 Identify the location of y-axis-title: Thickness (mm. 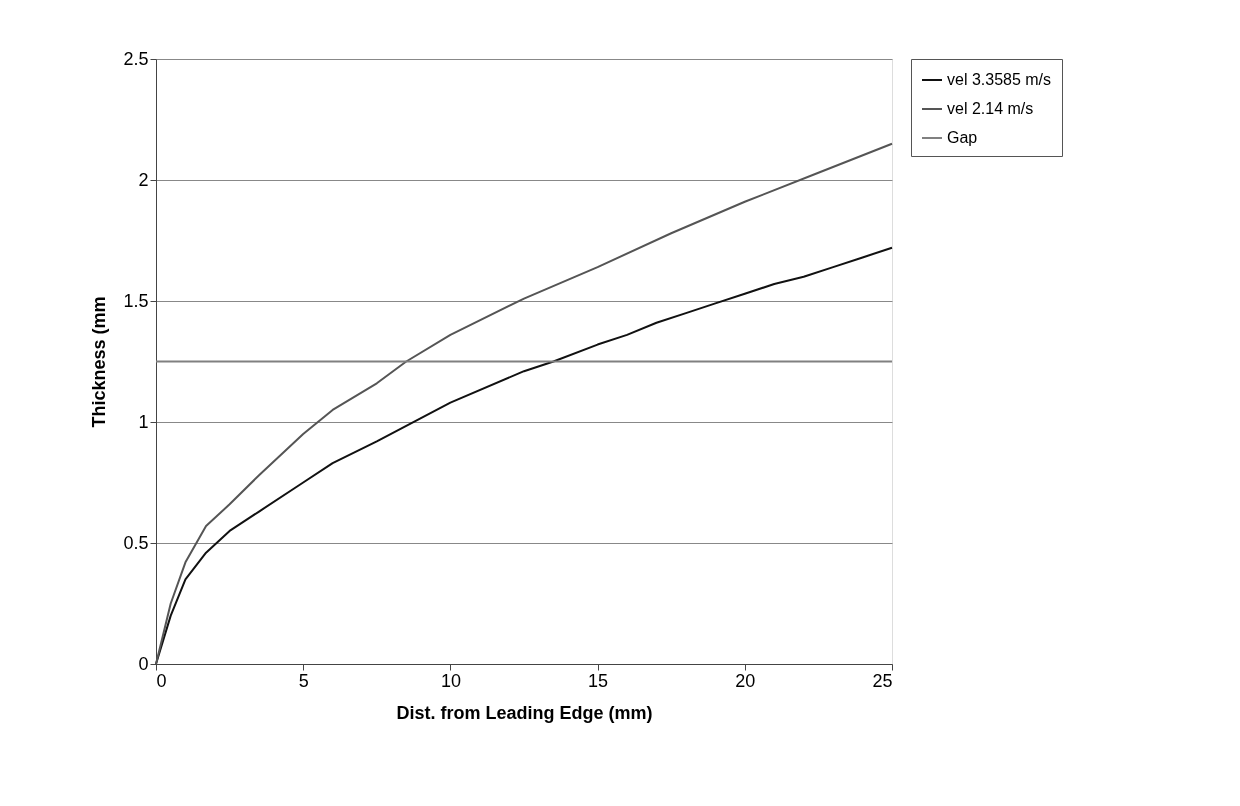
(99, 362).